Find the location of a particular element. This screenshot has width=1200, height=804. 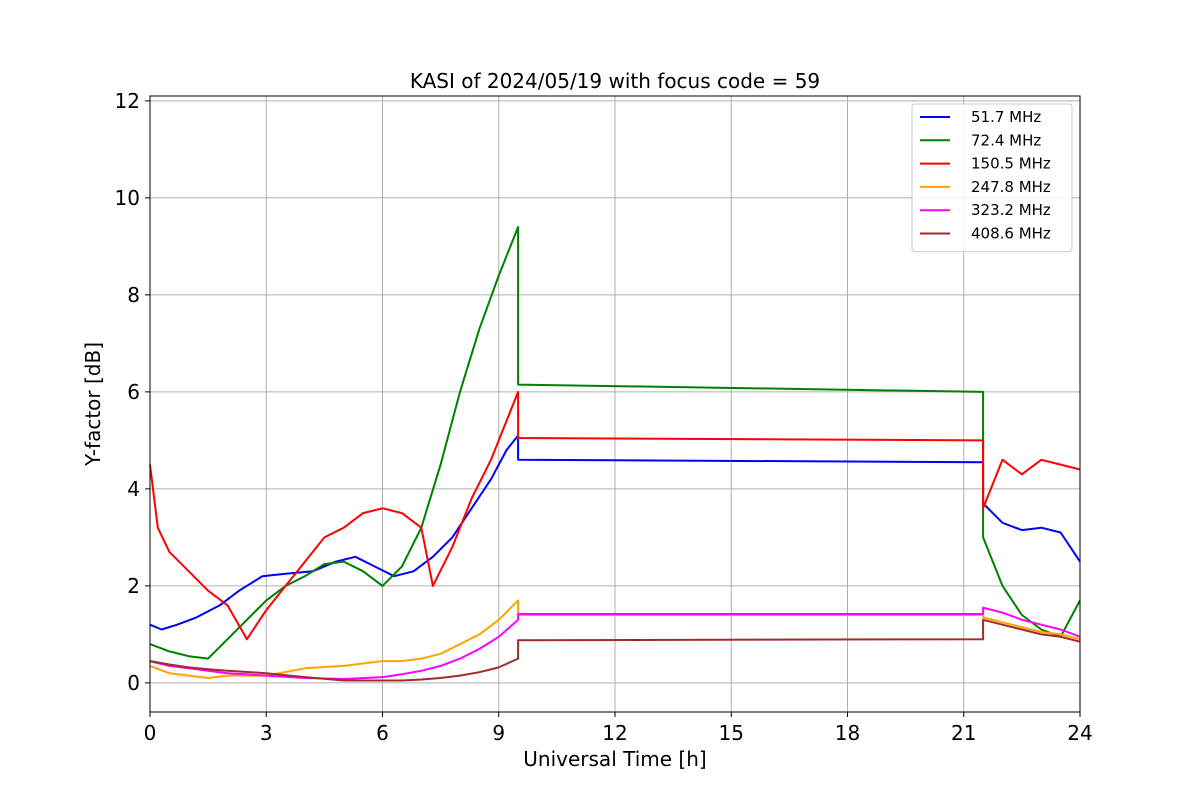

y-tick-label: 6 is located at coordinates (133, 392).